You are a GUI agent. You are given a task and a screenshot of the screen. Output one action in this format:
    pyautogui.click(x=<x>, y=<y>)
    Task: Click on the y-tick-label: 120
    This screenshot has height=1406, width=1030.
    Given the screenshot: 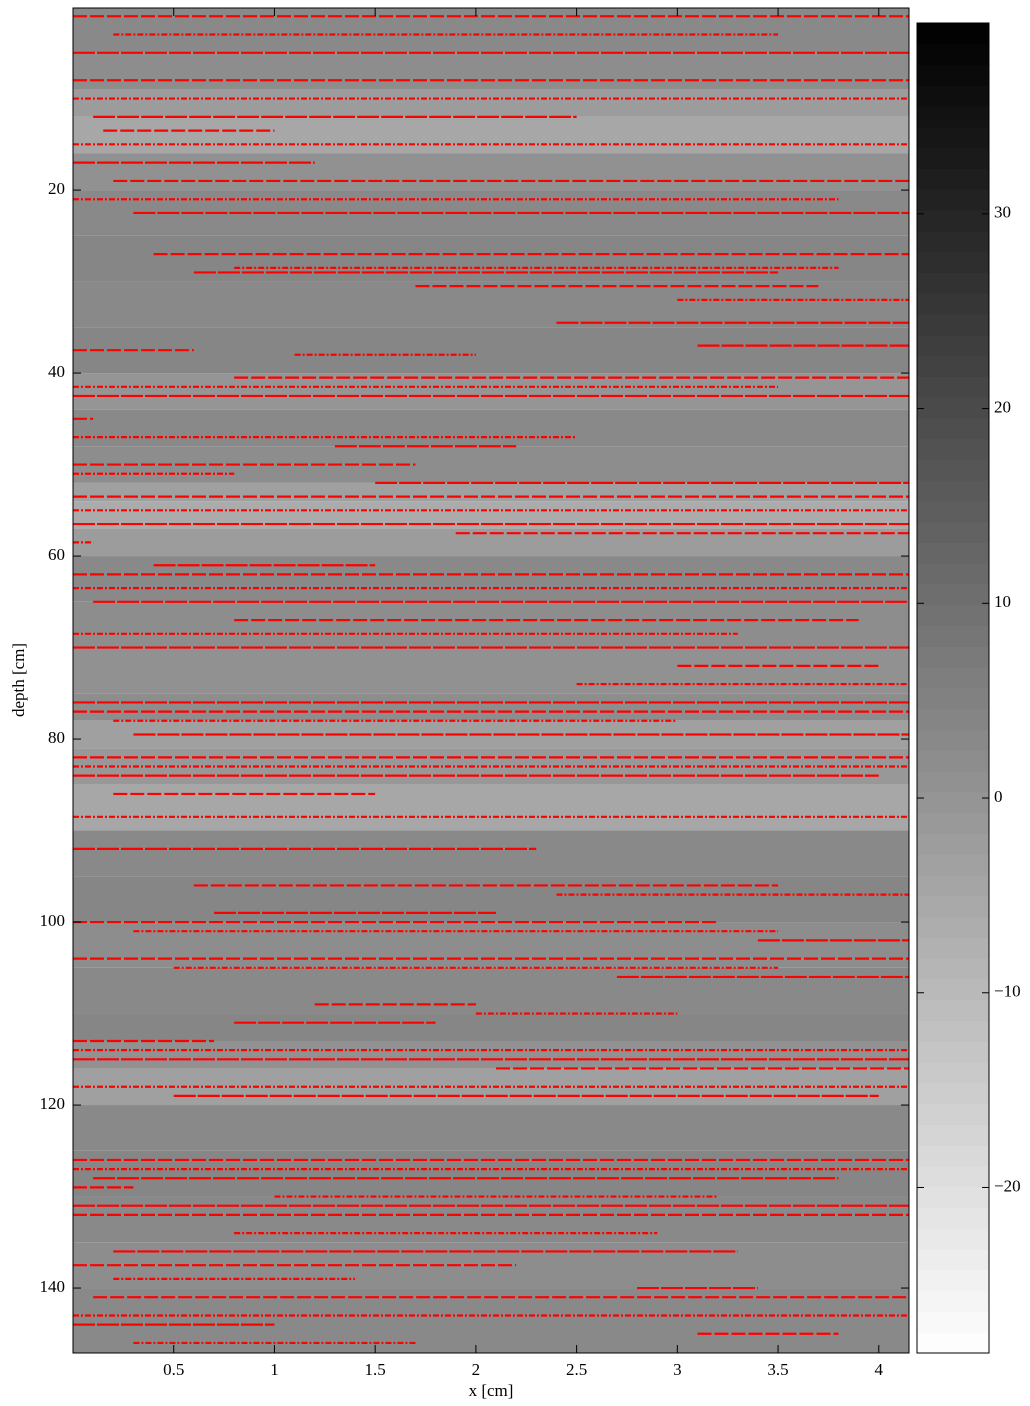 What is the action you would take?
    pyautogui.click(x=53, y=1103)
    